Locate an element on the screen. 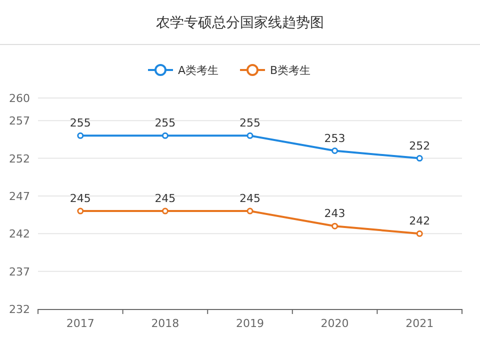  x-tick-label: 2021 is located at coordinates (420, 323).